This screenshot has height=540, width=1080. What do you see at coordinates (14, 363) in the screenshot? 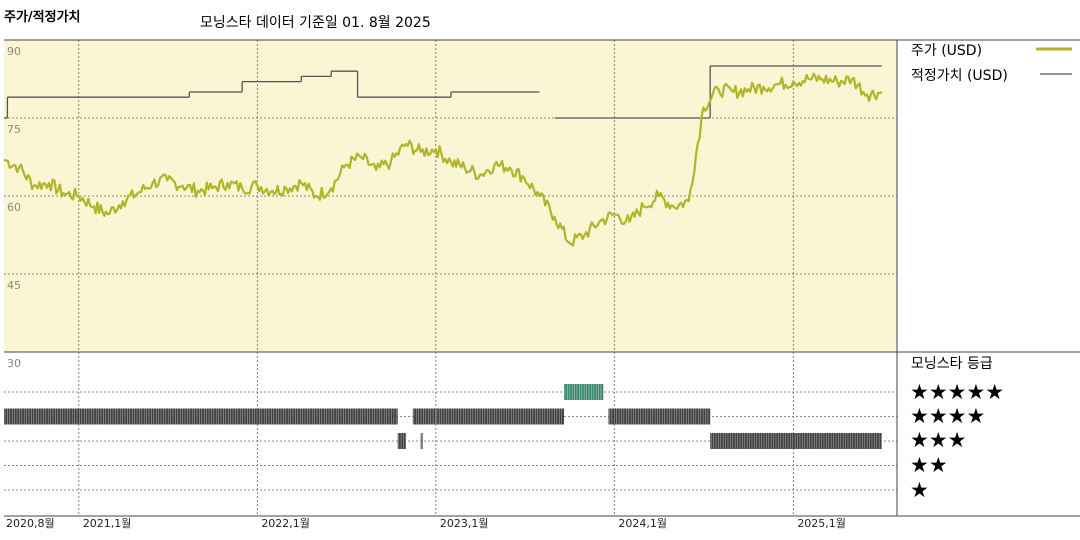
I see `y-tick-label: 30` at bounding box center [14, 363].